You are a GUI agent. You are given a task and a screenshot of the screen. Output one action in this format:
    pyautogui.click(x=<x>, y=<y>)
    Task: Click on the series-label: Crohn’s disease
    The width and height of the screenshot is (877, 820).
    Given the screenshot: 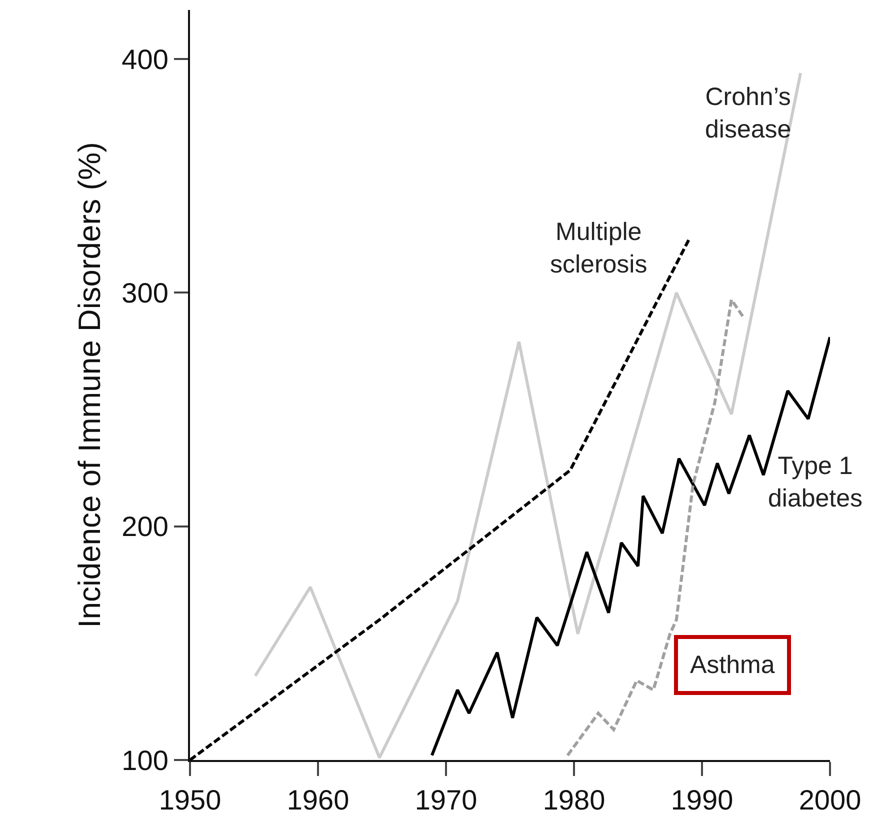 What is the action you would take?
    pyautogui.click(x=748, y=113)
    